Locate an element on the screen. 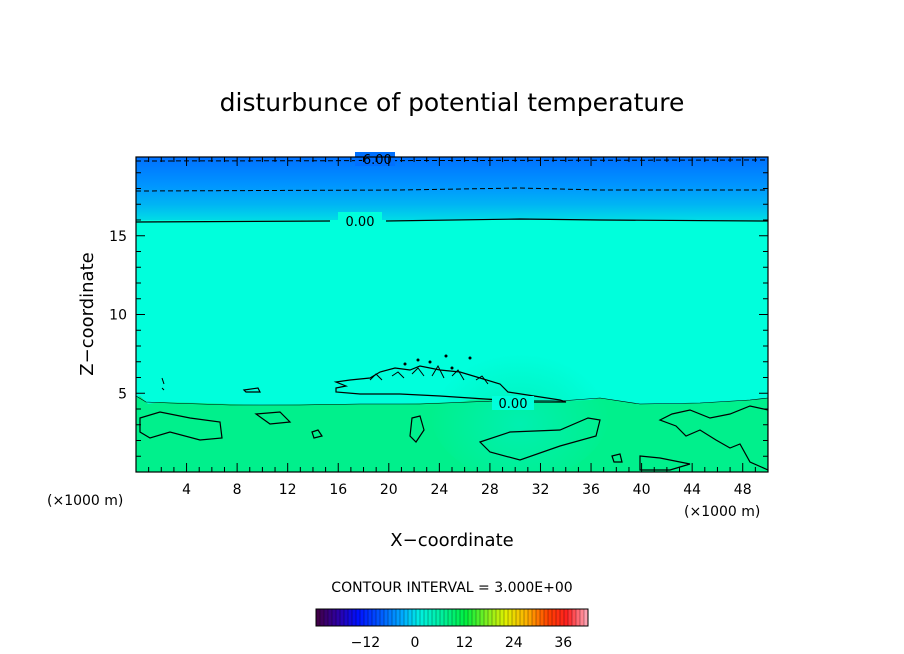 This screenshot has height=654, width=904. chart-title: disturbunce of potential temperature is located at coordinates (452, 102).